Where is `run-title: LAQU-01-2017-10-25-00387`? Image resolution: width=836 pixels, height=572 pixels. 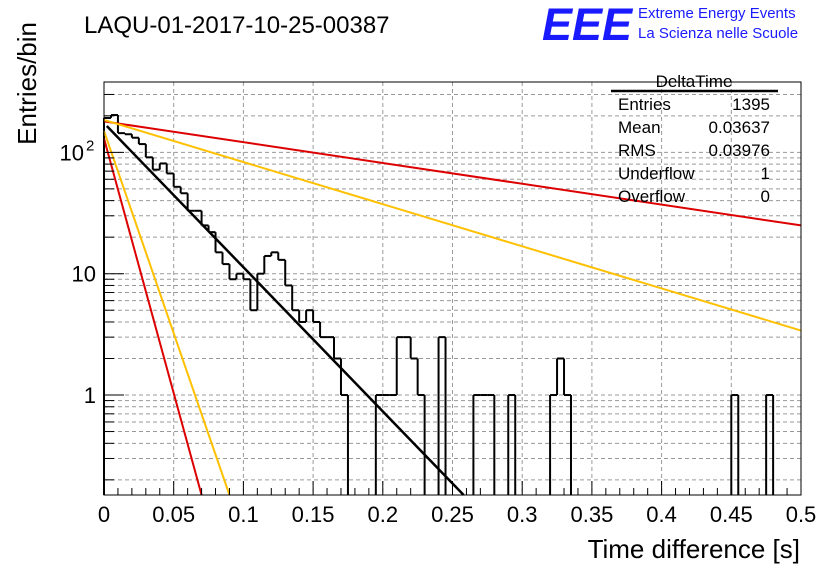
run-title: LAQU-01-2017-10-25-00387 is located at coordinates (237, 25).